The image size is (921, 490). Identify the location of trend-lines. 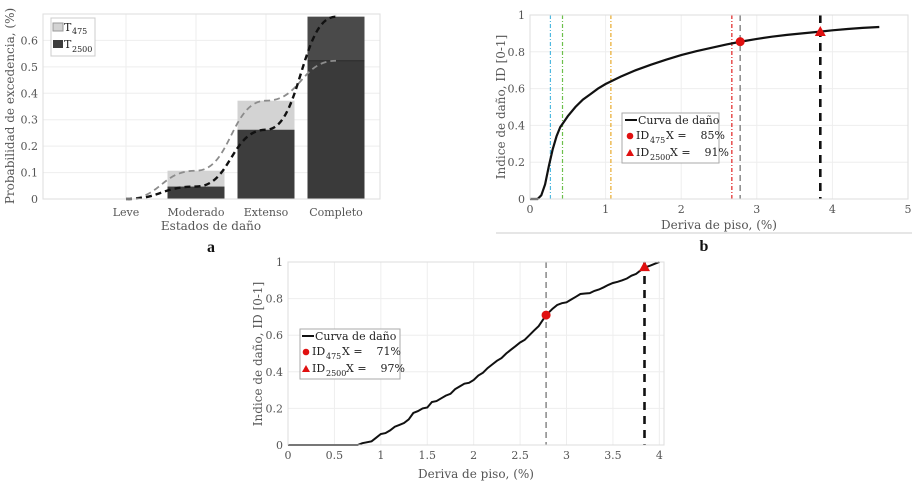
(231, 108).